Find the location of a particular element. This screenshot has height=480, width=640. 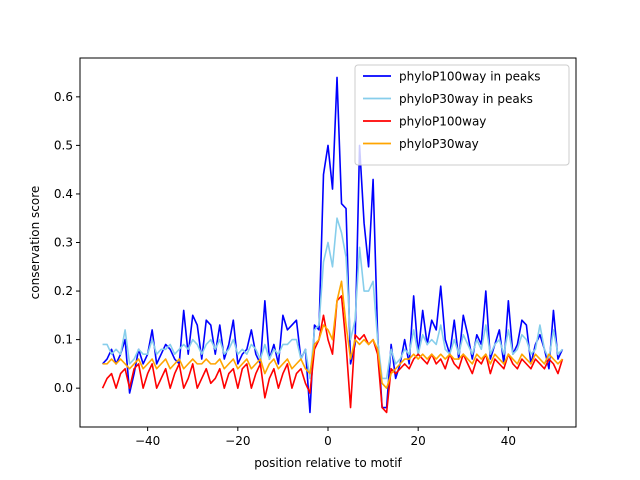

legend-box is located at coordinates (462, 115).